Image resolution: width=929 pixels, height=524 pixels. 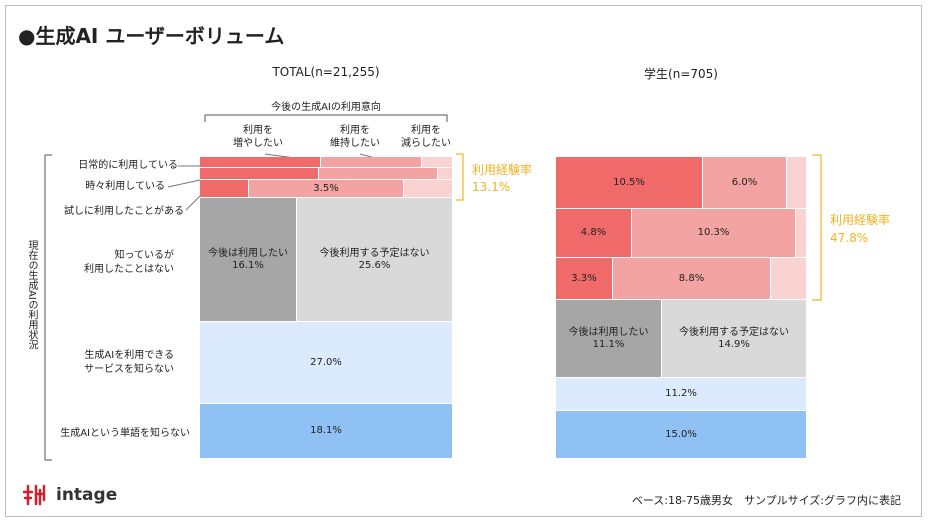 I want to click on footer-note: ベース:18-75歳男女 サンプルサイズ:グラフ内に表記, so click(x=766, y=500).